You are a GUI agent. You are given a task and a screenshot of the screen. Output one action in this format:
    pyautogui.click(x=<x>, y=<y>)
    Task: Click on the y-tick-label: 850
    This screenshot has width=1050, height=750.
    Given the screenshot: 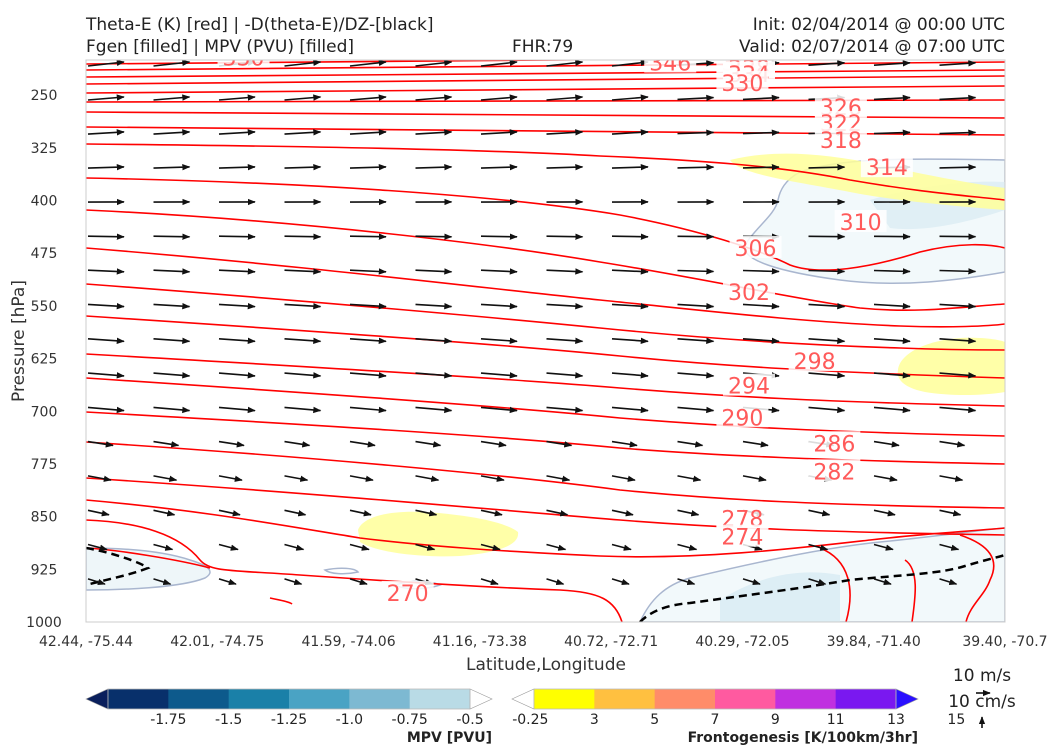 What is the action you would take?
    pyautogui.click(x=44, y=518)
    